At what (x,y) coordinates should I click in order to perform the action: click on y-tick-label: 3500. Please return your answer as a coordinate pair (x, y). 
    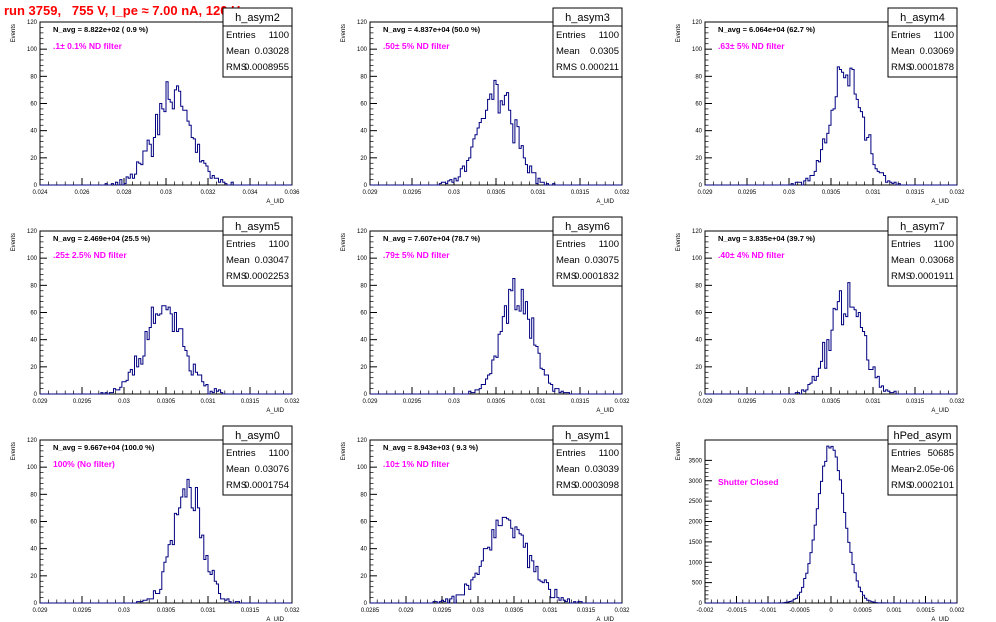
    Looking at the image, I should click on (696, 461).